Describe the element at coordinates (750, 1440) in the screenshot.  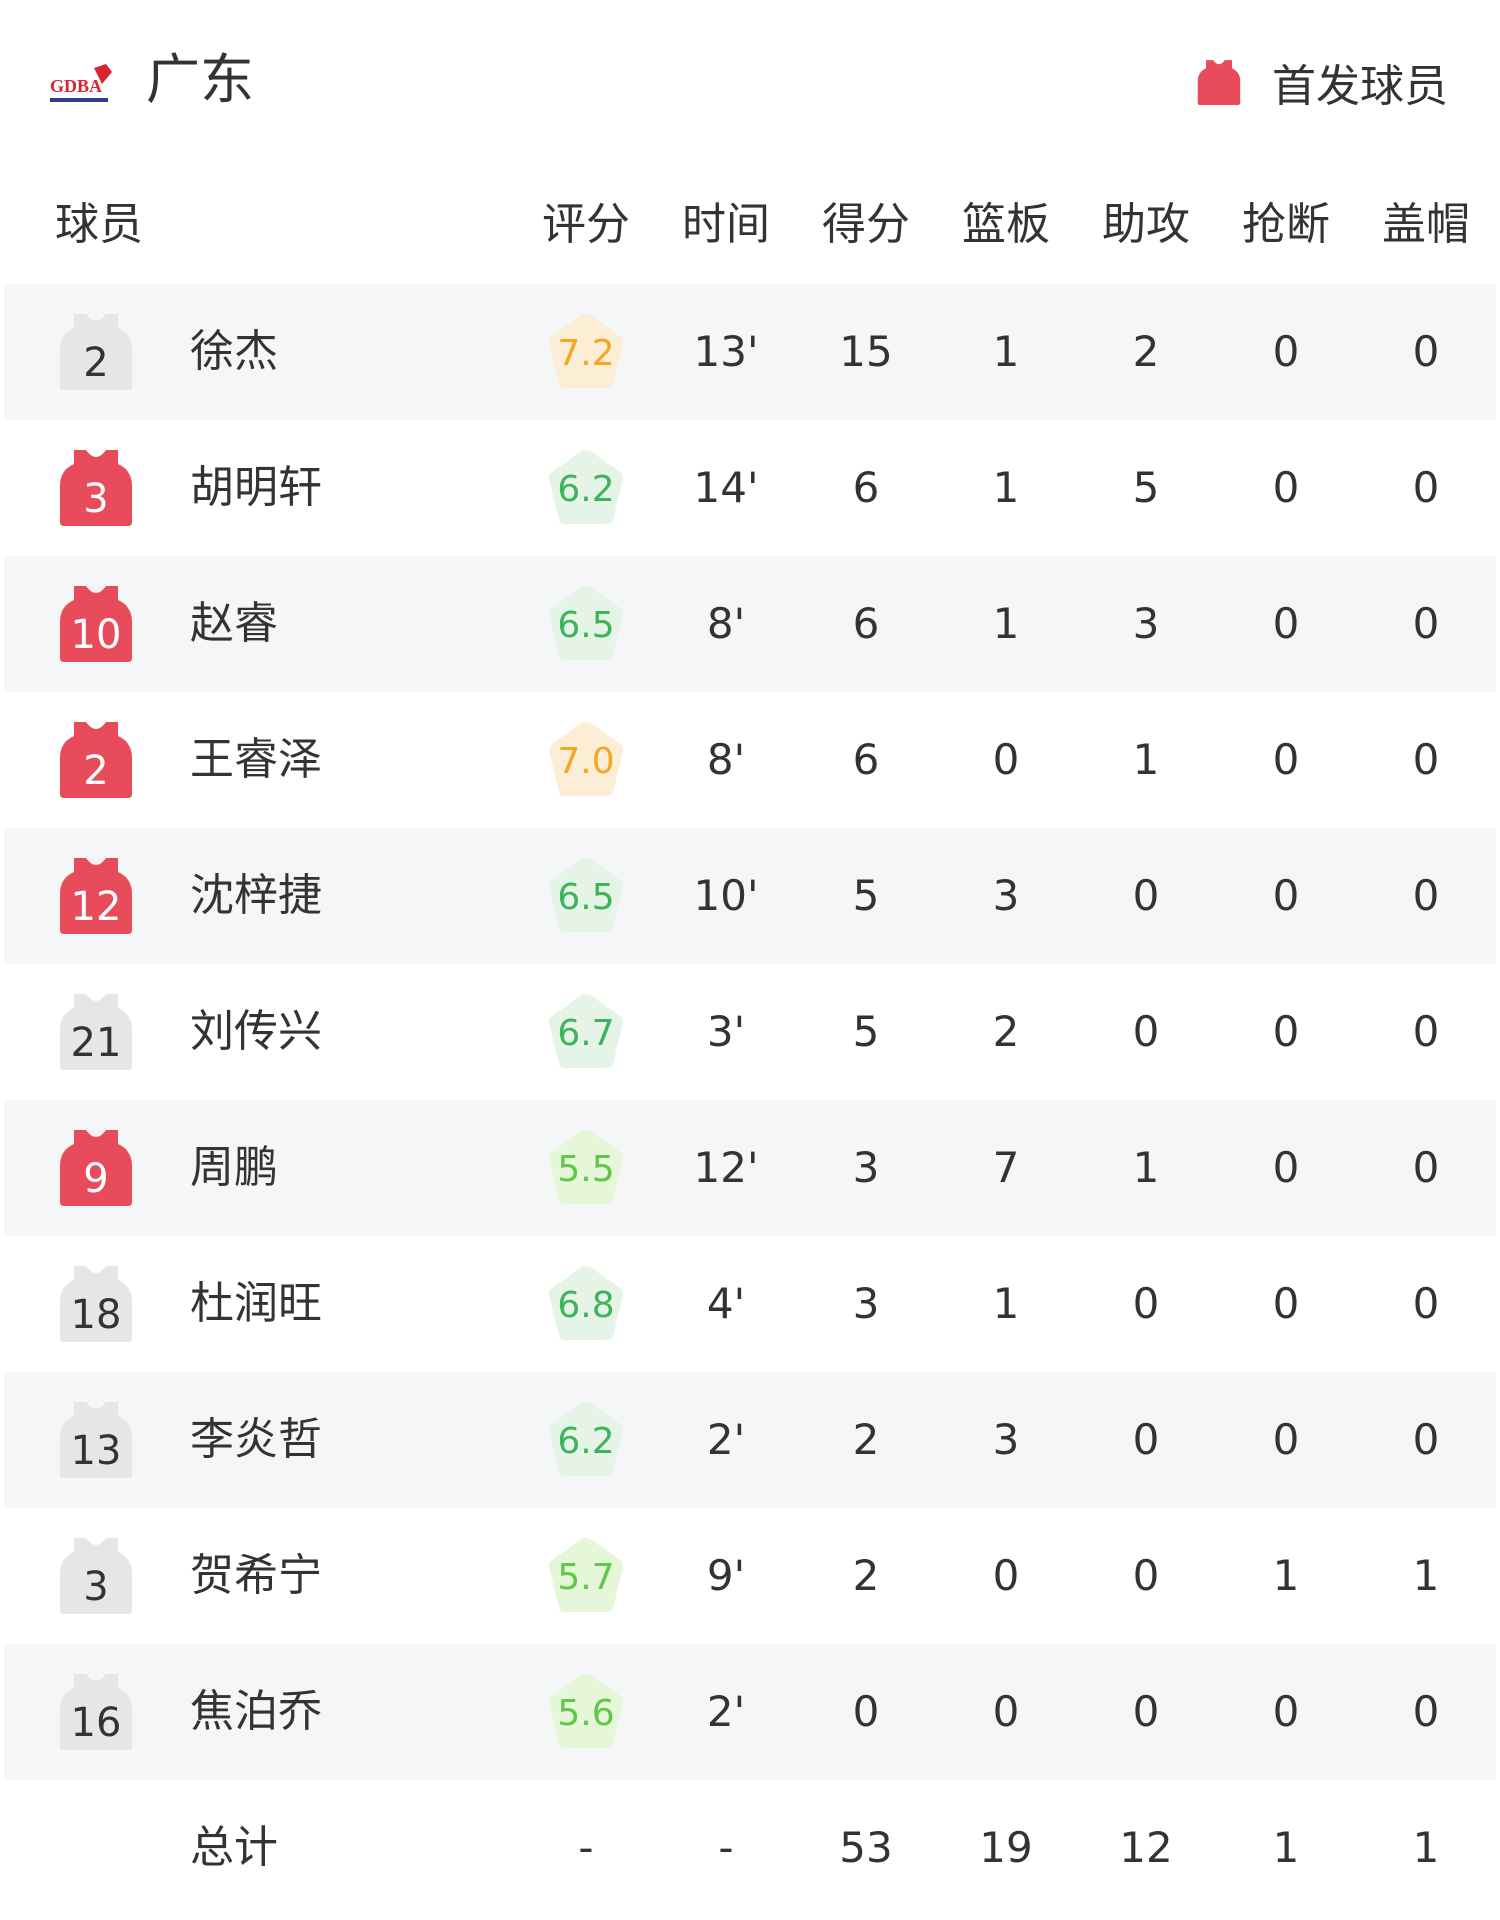
I see `player-row: 13 李炎哲 6.2 2' 2 3 0 0 0` at that location.